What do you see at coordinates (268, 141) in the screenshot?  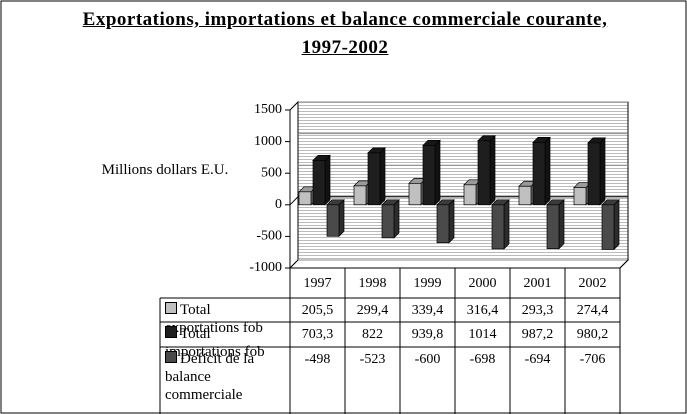 I see `y-tick-label: 1000` at bounding box center [268, 141].